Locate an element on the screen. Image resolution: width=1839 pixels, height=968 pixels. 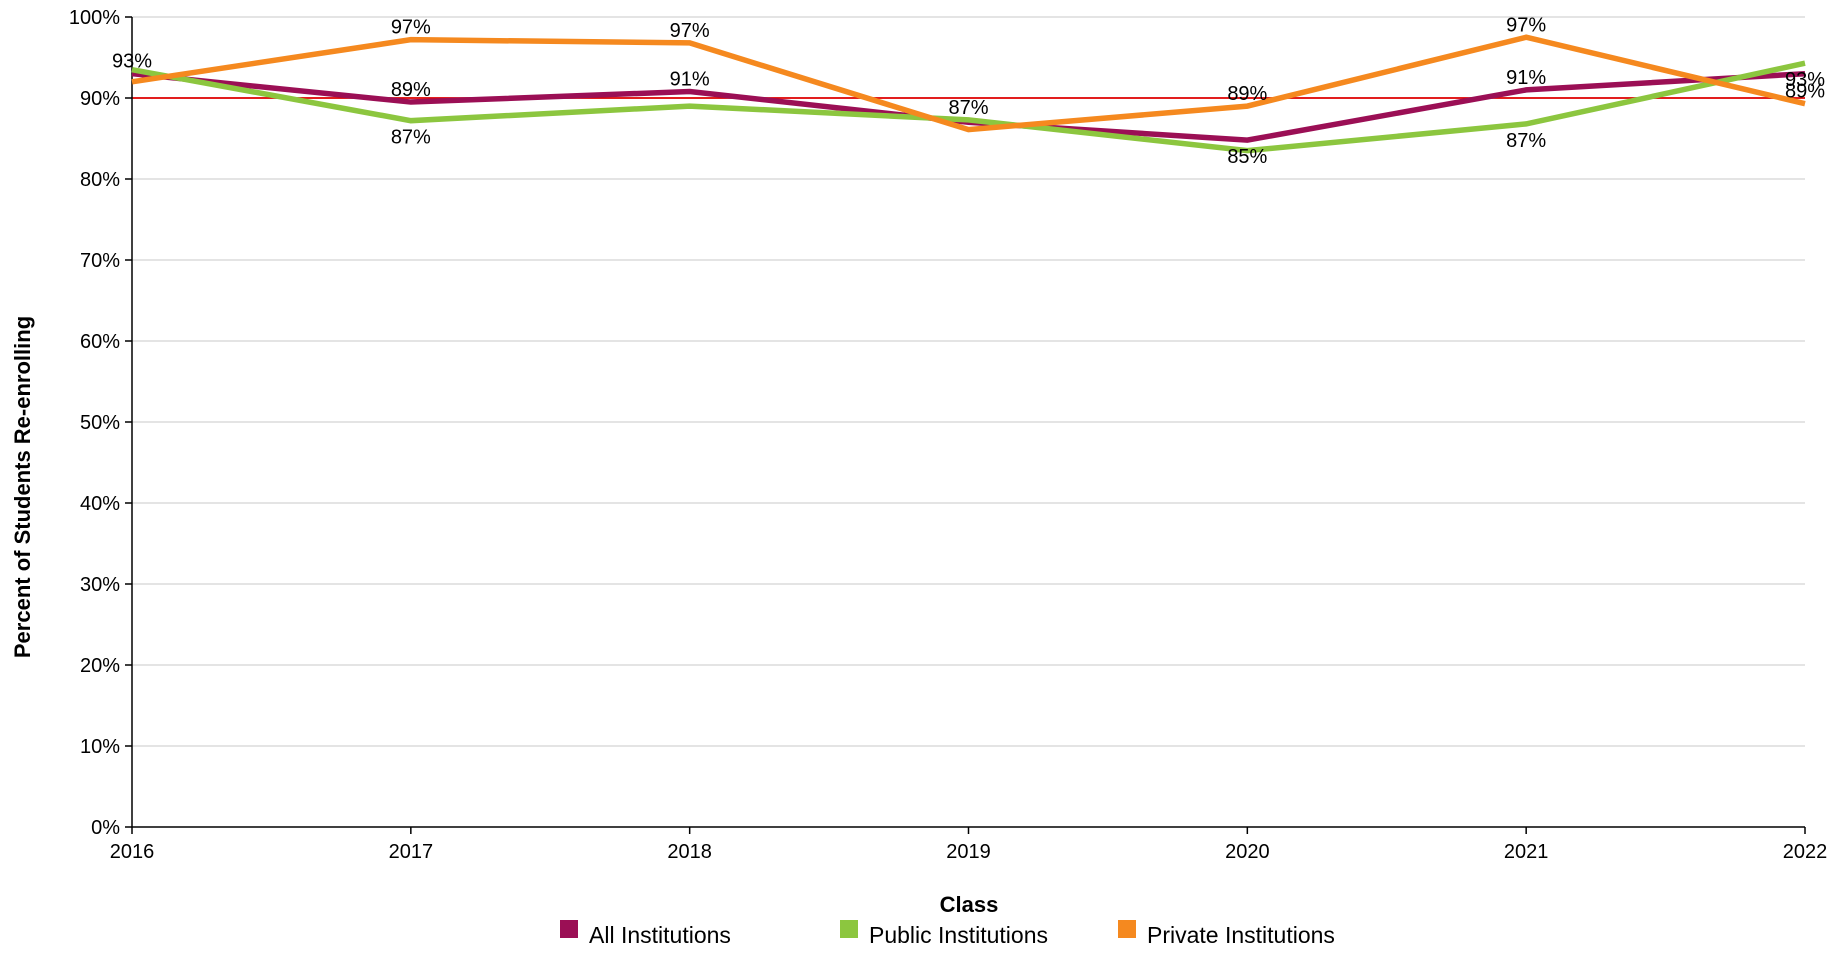
legend-label: Private Institutions is located at coordinates (1241, 935).